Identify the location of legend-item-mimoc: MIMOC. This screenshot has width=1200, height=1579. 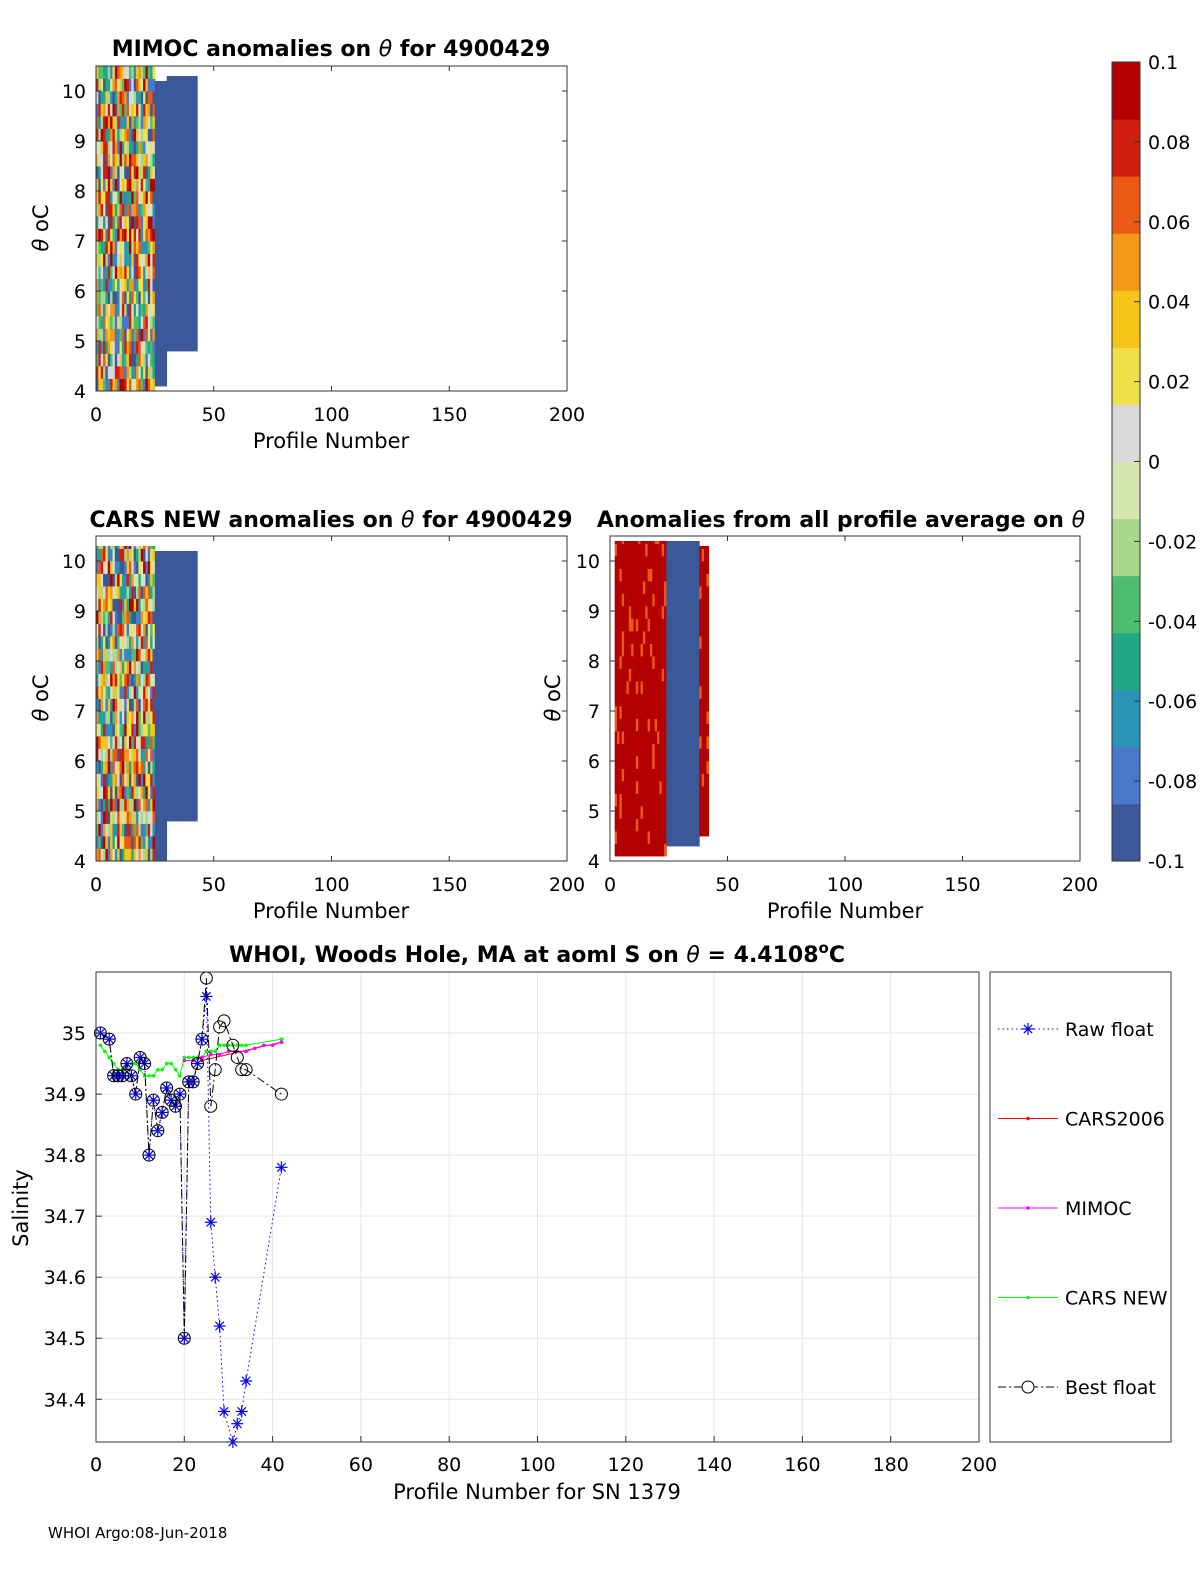
(1065, 1209).